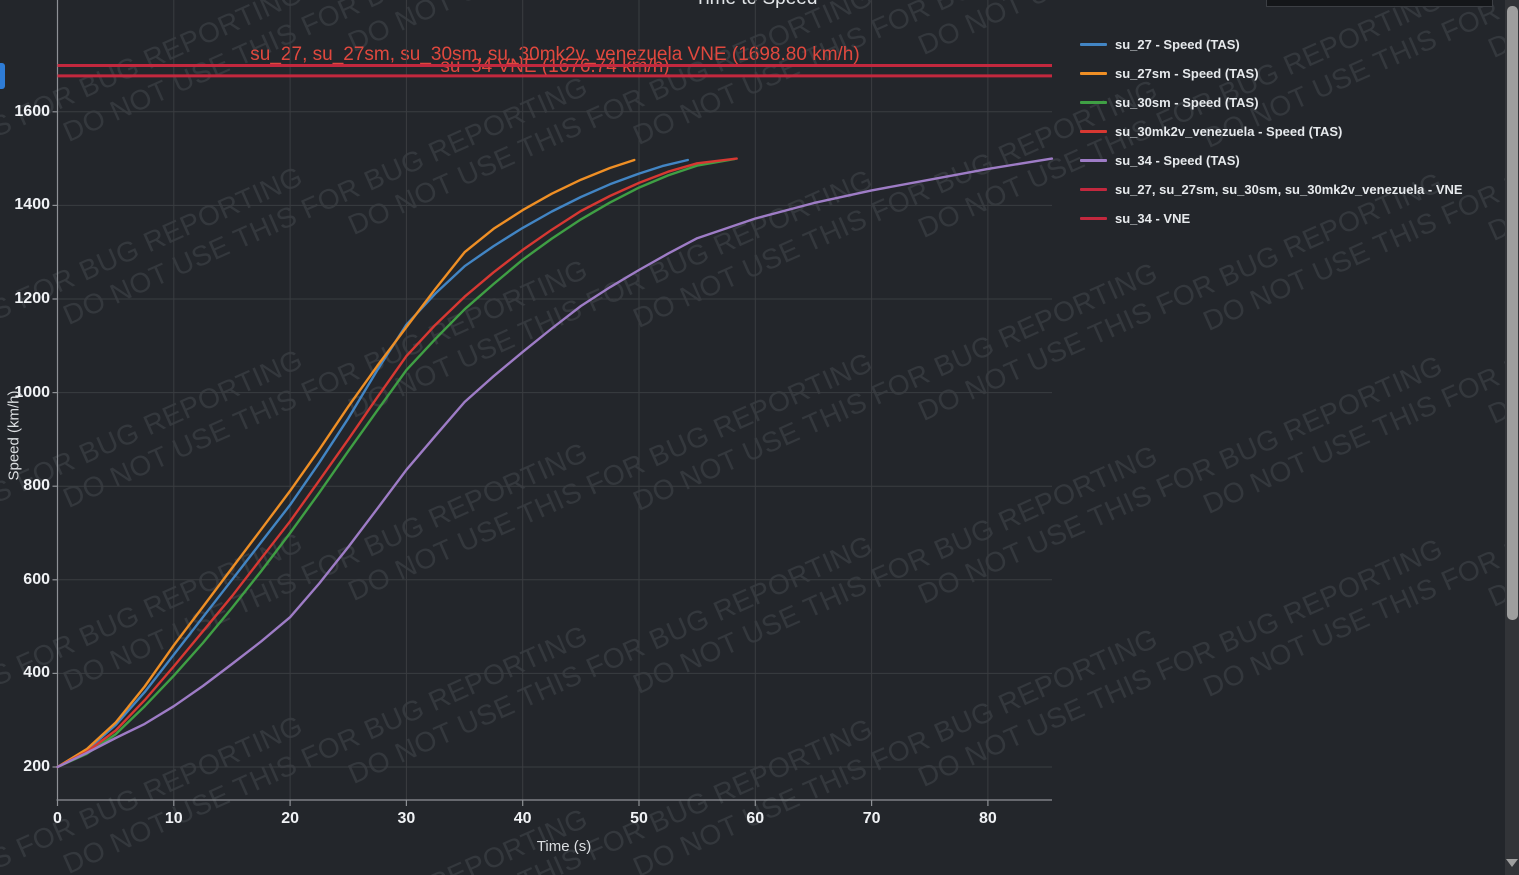  What do you see at coordinates (1271, 160) in the screenshot?
I see `legend-item-4: su_34 - Speed (TAS)` at bounding box center [1271, 160].